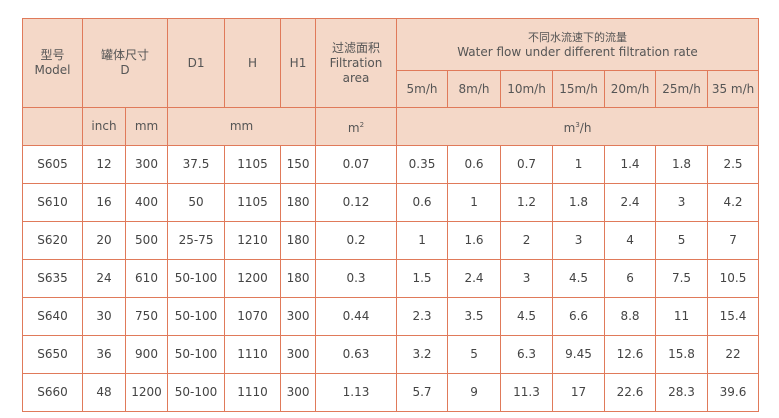 This screenshot has width=779, height=418. I want to click on cell-flow-10: 2, so click(527, 240).